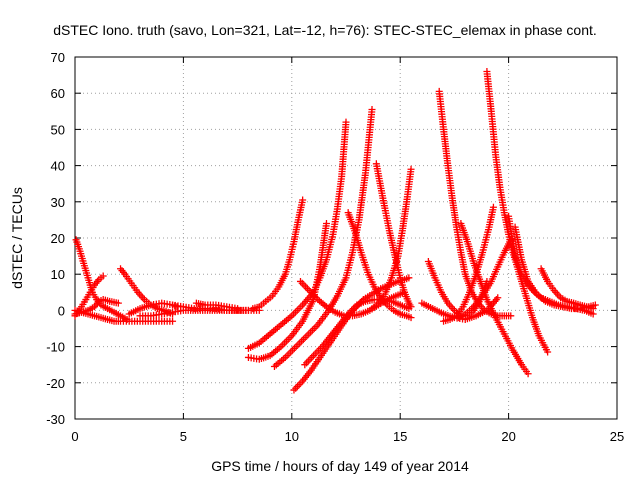 This screenshot has width=640, height=480. What do you see at coordinates (17, 238) in the screenshot?
I see `y-axis-title: dSTEC / TECUs` at bounding box center [17, 238].